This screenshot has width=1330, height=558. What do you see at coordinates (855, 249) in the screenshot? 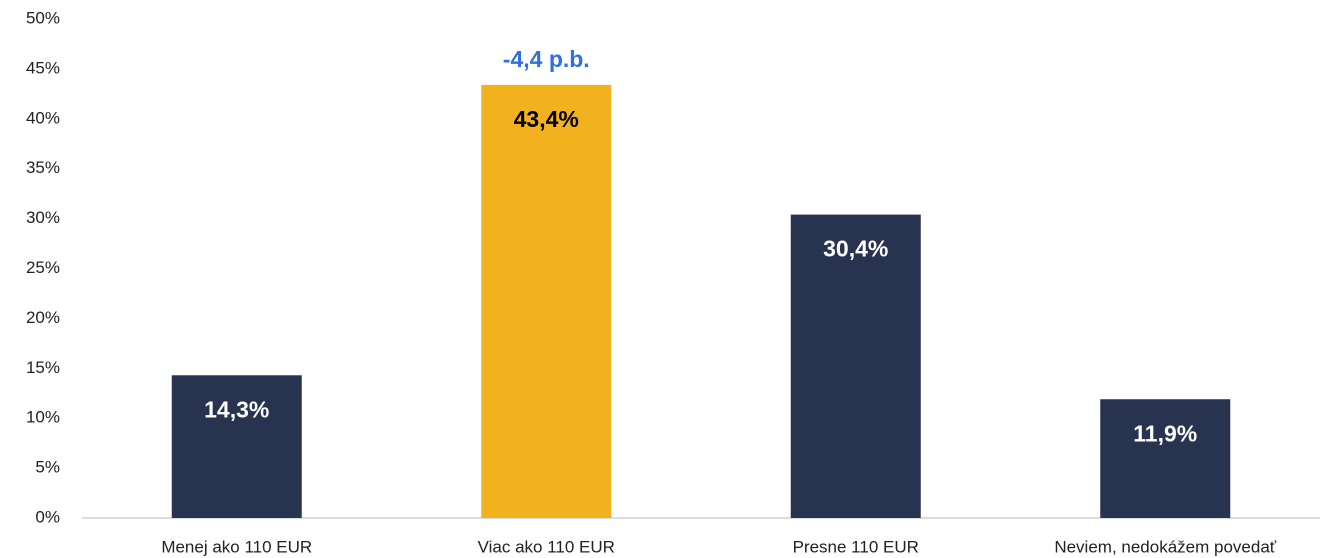
I see `value-label: 30,4%` at bounding box center [855, 249].